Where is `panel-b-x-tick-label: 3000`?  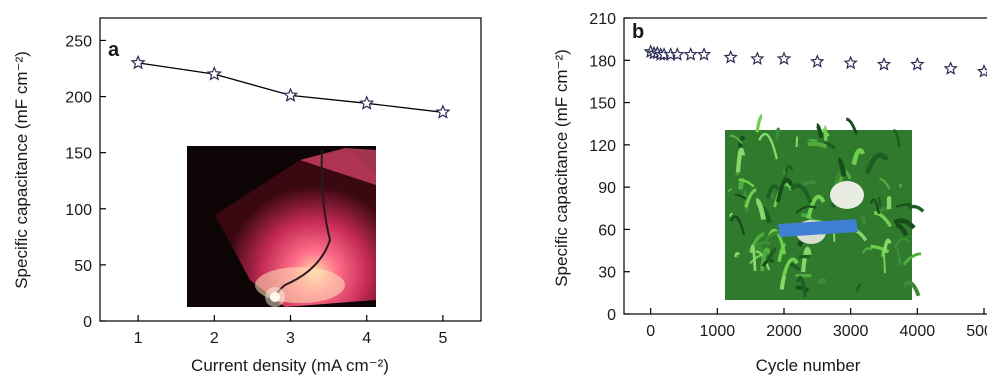
panel-b-x-tick-label: 3000 is located at coordinates (851, 331).